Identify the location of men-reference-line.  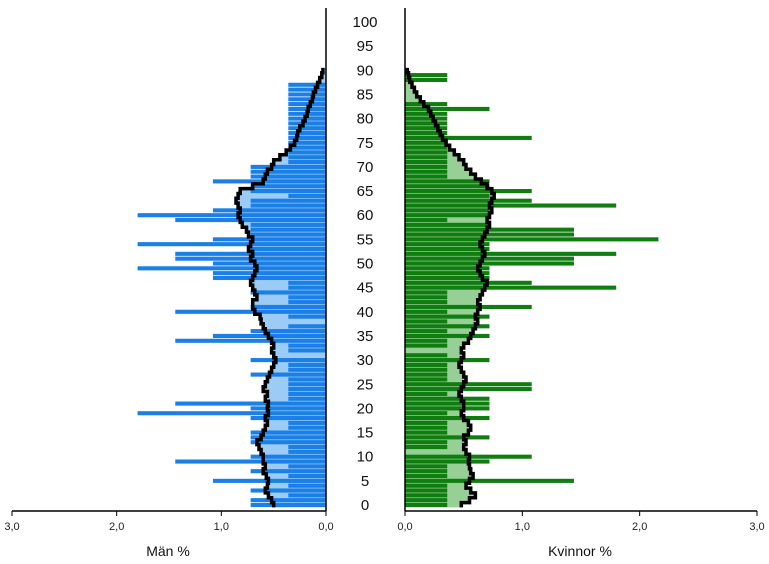
(279, 287).